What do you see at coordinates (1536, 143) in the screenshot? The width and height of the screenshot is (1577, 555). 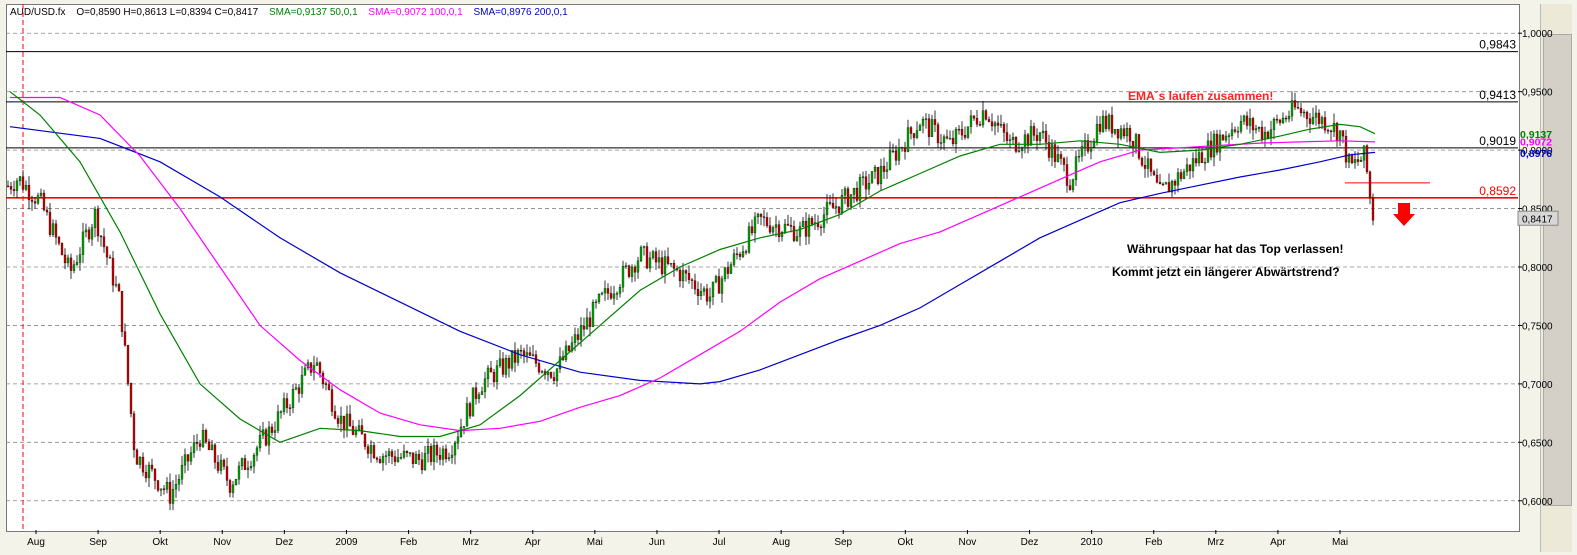 I see `sma100-end-label: 0,9072` at bounding box center [1536, 143].